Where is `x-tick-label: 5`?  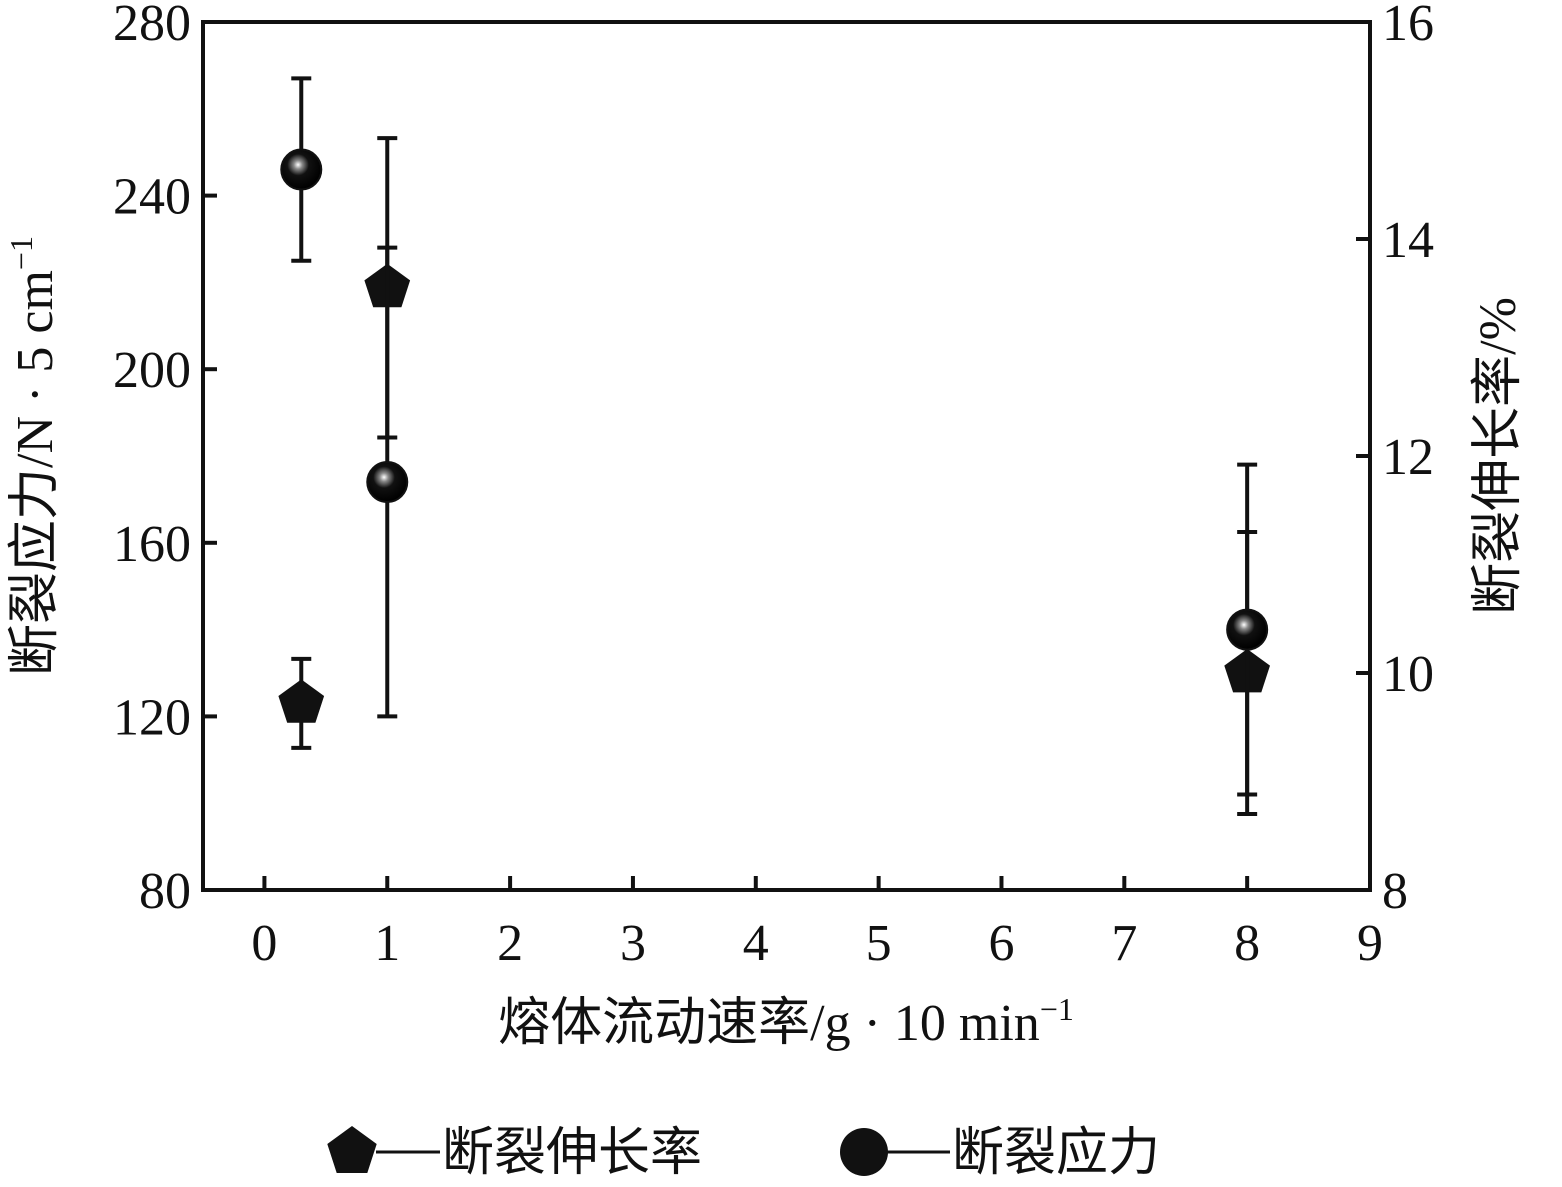
x-tick-label: 5 is located at coordinates (879, 943).